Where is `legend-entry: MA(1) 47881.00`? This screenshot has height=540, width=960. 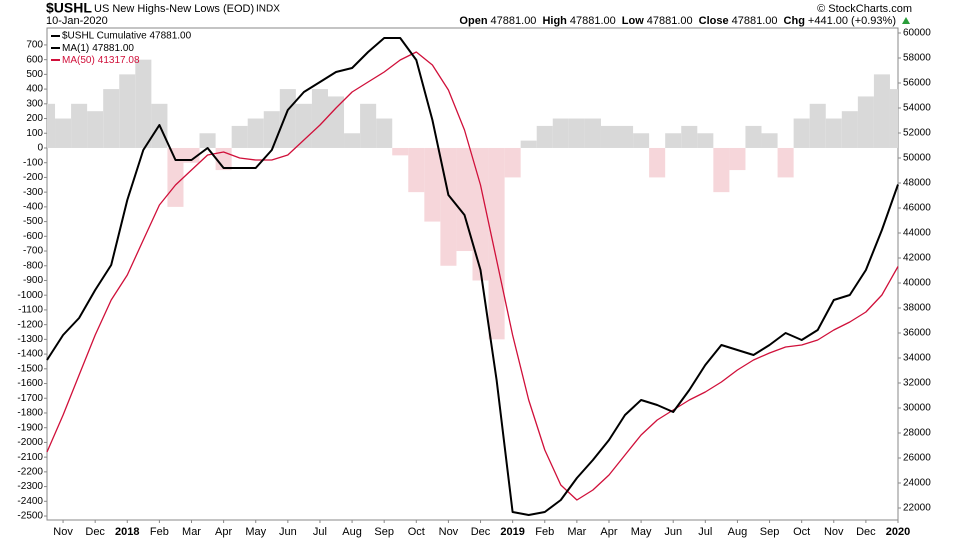
legend-entry: MA(1) 47881.00 is located at coordinates (98, 48).